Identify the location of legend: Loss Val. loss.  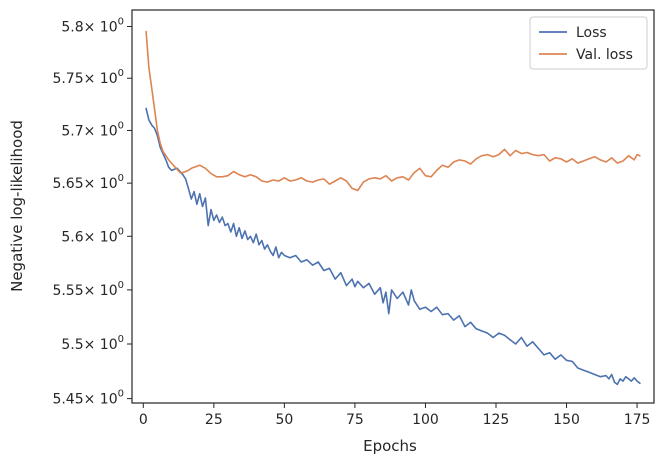
(588, 43).